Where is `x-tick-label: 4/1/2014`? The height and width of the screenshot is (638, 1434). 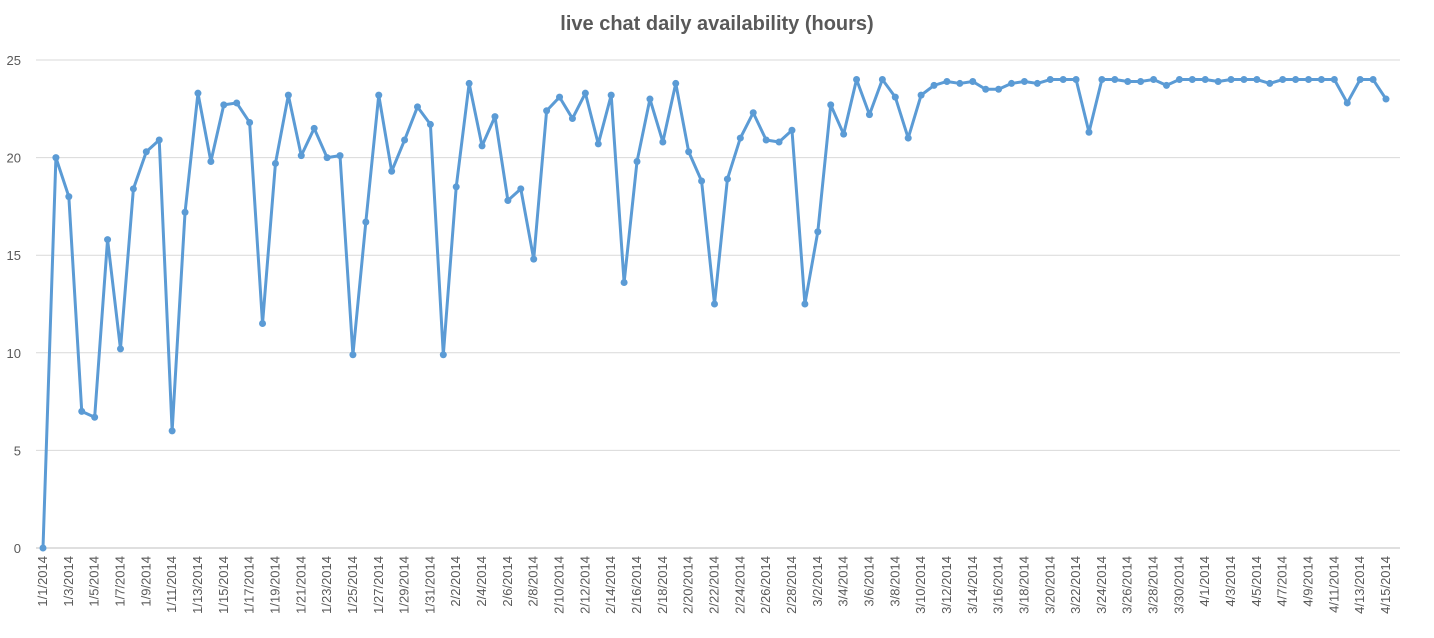
x-tick-label: 4/1/2014 is located at coordinates (1204, 581).